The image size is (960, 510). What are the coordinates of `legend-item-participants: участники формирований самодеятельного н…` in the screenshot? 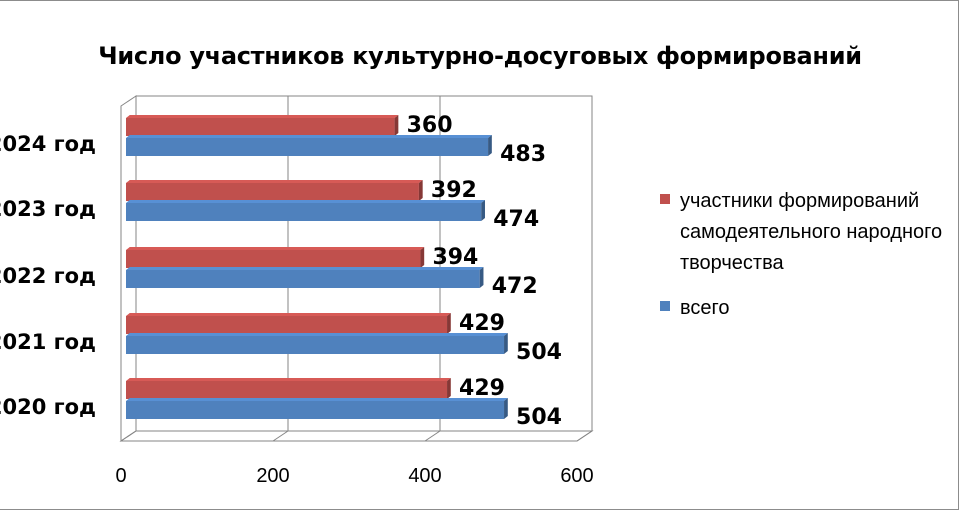 It's located at (808, 232).